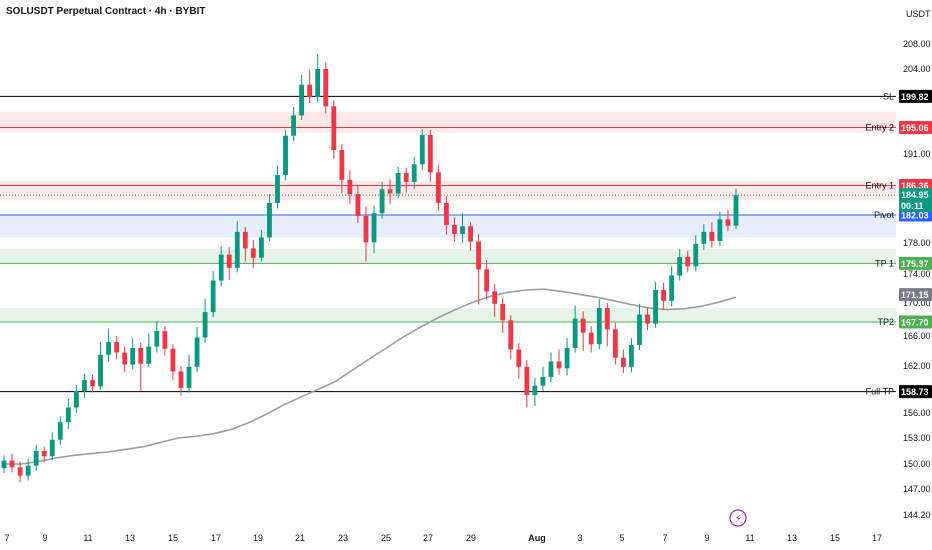  I want to click on y-tick-label-11: 147.00, so click(917, 489).